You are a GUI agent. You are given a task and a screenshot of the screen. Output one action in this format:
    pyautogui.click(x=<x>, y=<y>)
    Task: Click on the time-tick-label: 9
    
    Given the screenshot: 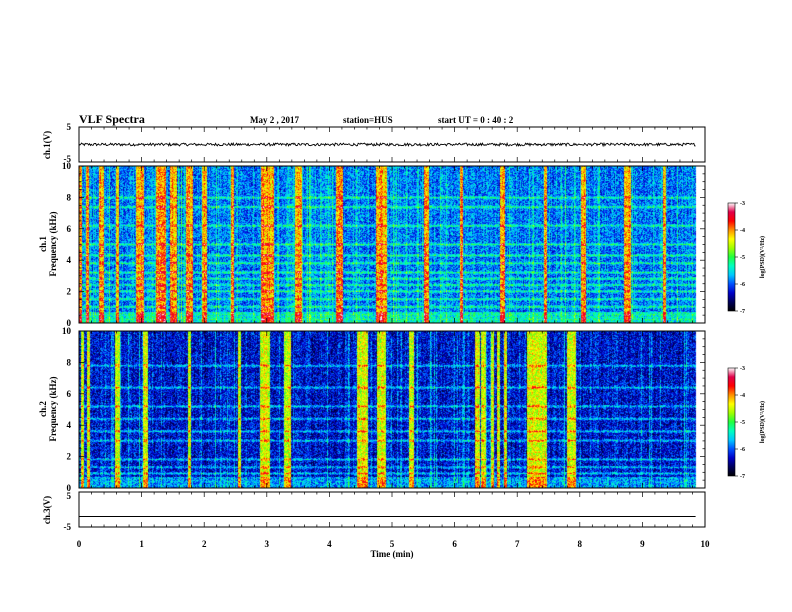 What is the action you would take?
    pyautogui.click(x=642, y=544)
    